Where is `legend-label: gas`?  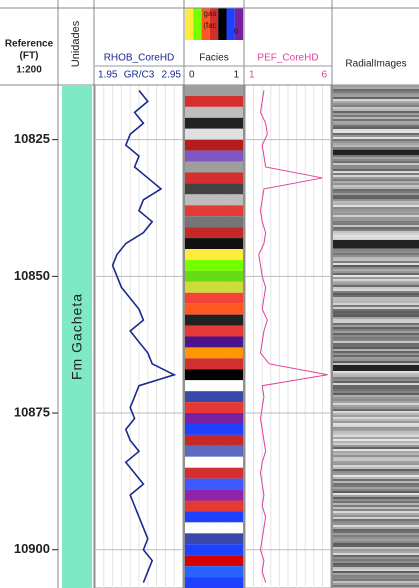
legend-label: gas is located at coordinates (210, 13).